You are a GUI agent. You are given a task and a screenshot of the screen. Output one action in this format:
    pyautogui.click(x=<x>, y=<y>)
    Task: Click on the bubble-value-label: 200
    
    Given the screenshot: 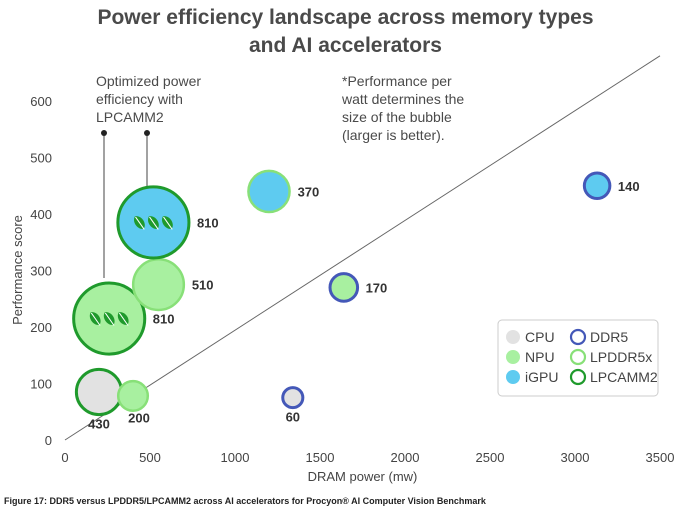 What is the action you would take?
    pyautogui.click(x=139, y=418)
    